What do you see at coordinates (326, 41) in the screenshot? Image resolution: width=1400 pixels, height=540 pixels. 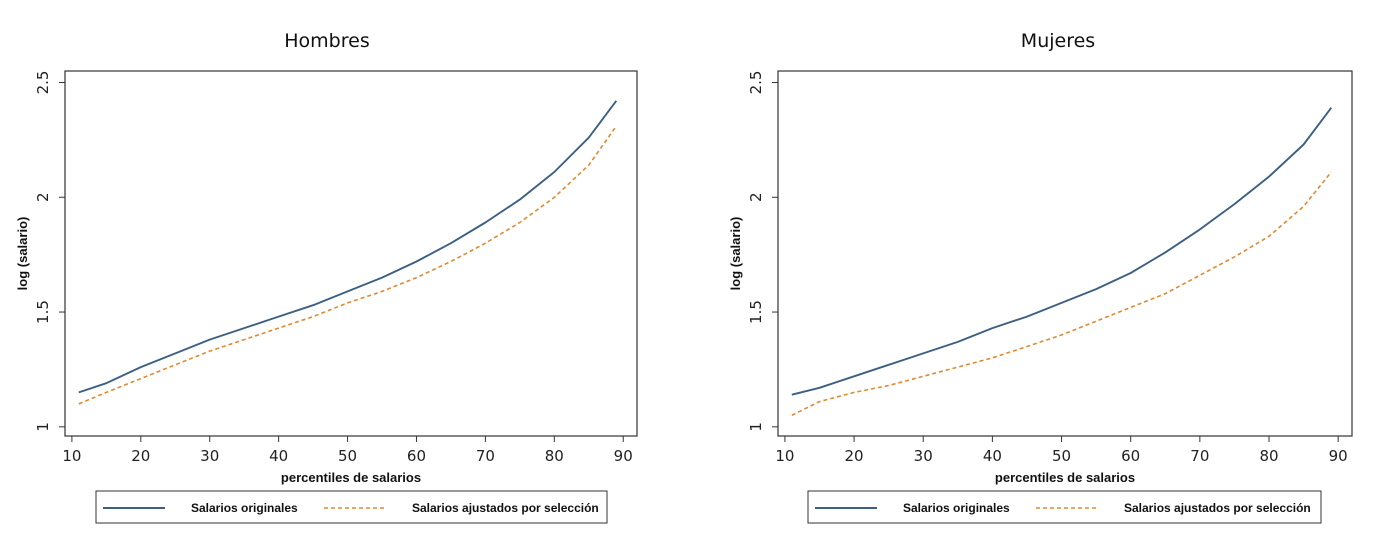 I see `chart-title: Hombres` at bounding box center [326, 41].